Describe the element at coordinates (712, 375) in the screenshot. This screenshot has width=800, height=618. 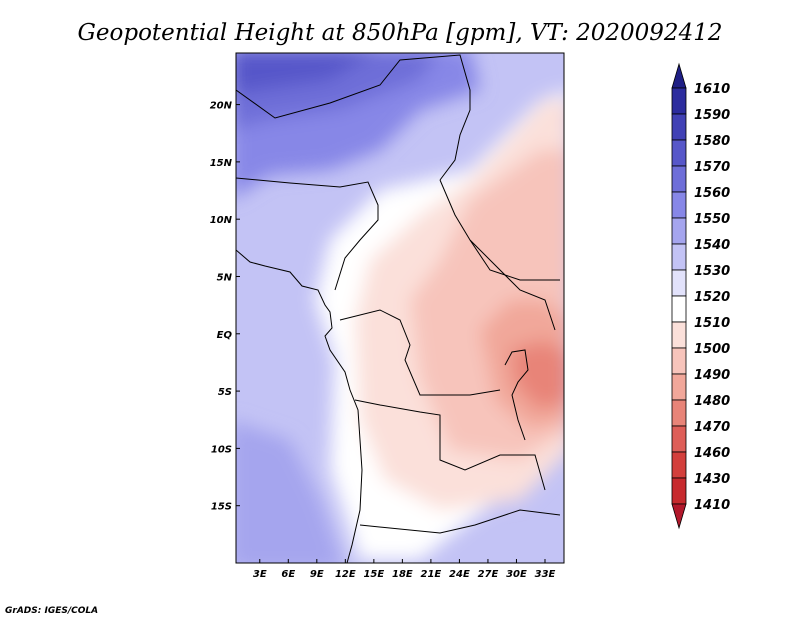
I see `colorbar-label: 1490` at that location.